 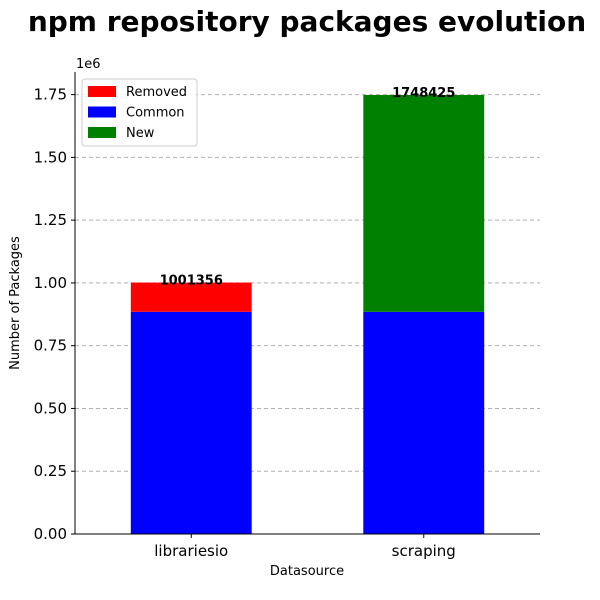 What do you see at coordinates (15, 303) in the screenshot?
I see `y-axis-label: Number of Packages` at bounding box center [15, 303].